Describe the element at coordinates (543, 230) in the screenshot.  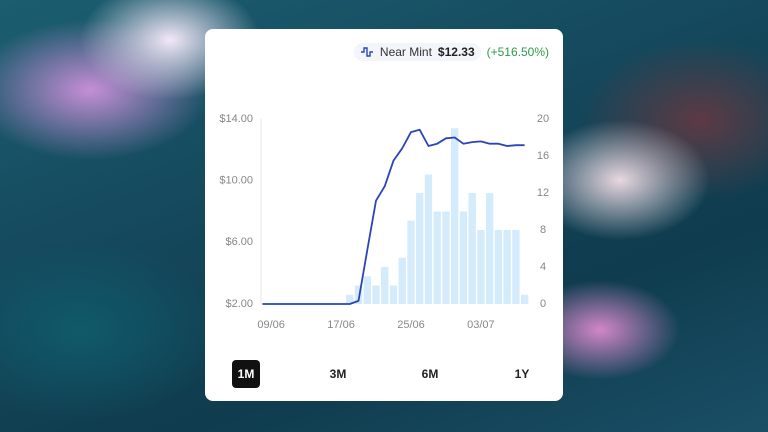
I see `y2-tick-label: 8` at that location.